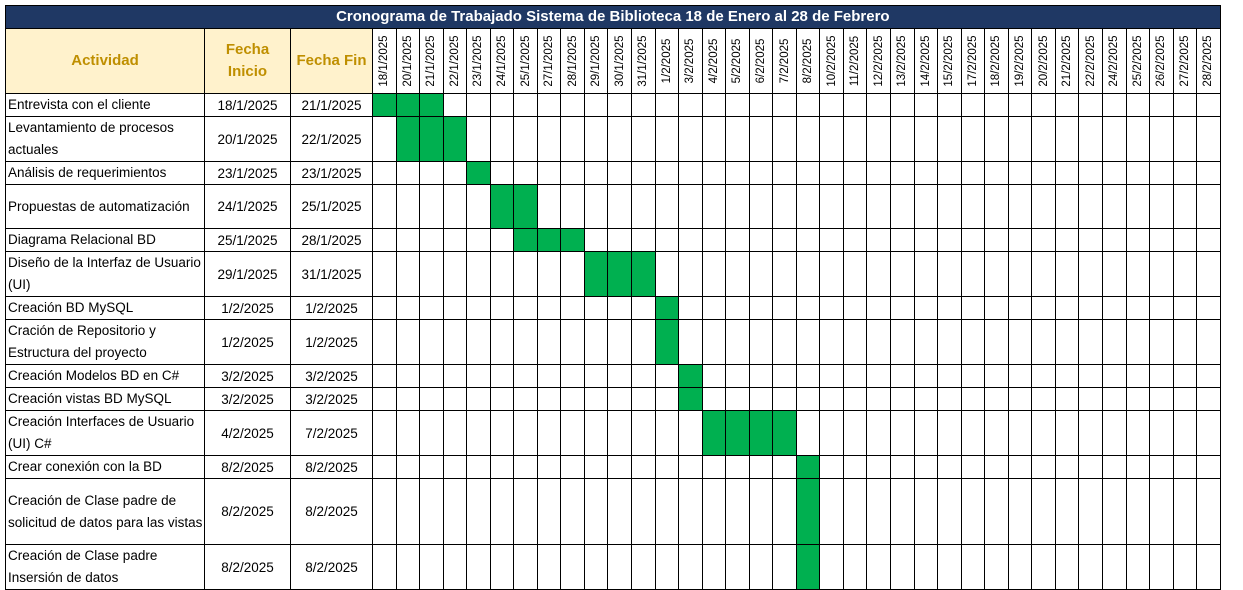  What do you see at coordinates (808, 61) in the screenshot?
I see `date-header: 8/2/2025` at bounding box center [808, 61].